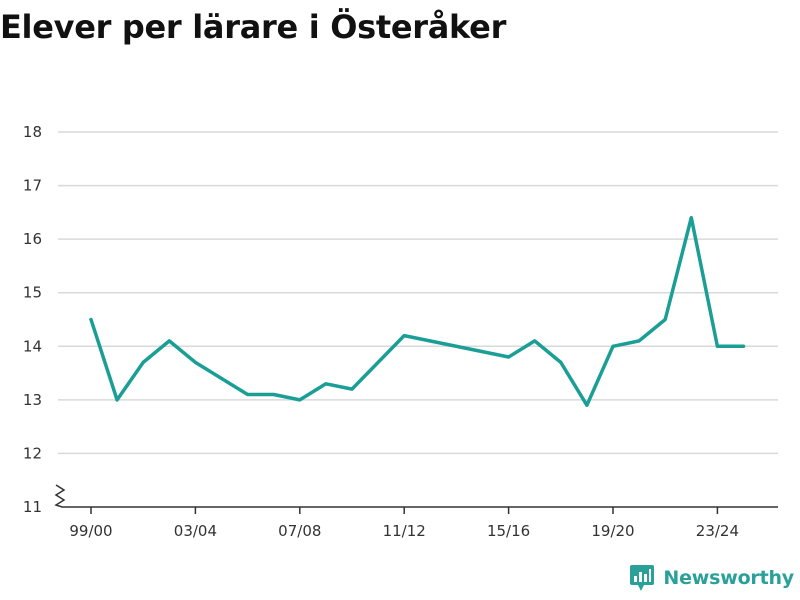  What do you see at coordinates (32, 319) in the screenshot?
I see `y-axis-tick-labels: 11 12 13 14 15 16 17 18` at bounding box center [32, 319].